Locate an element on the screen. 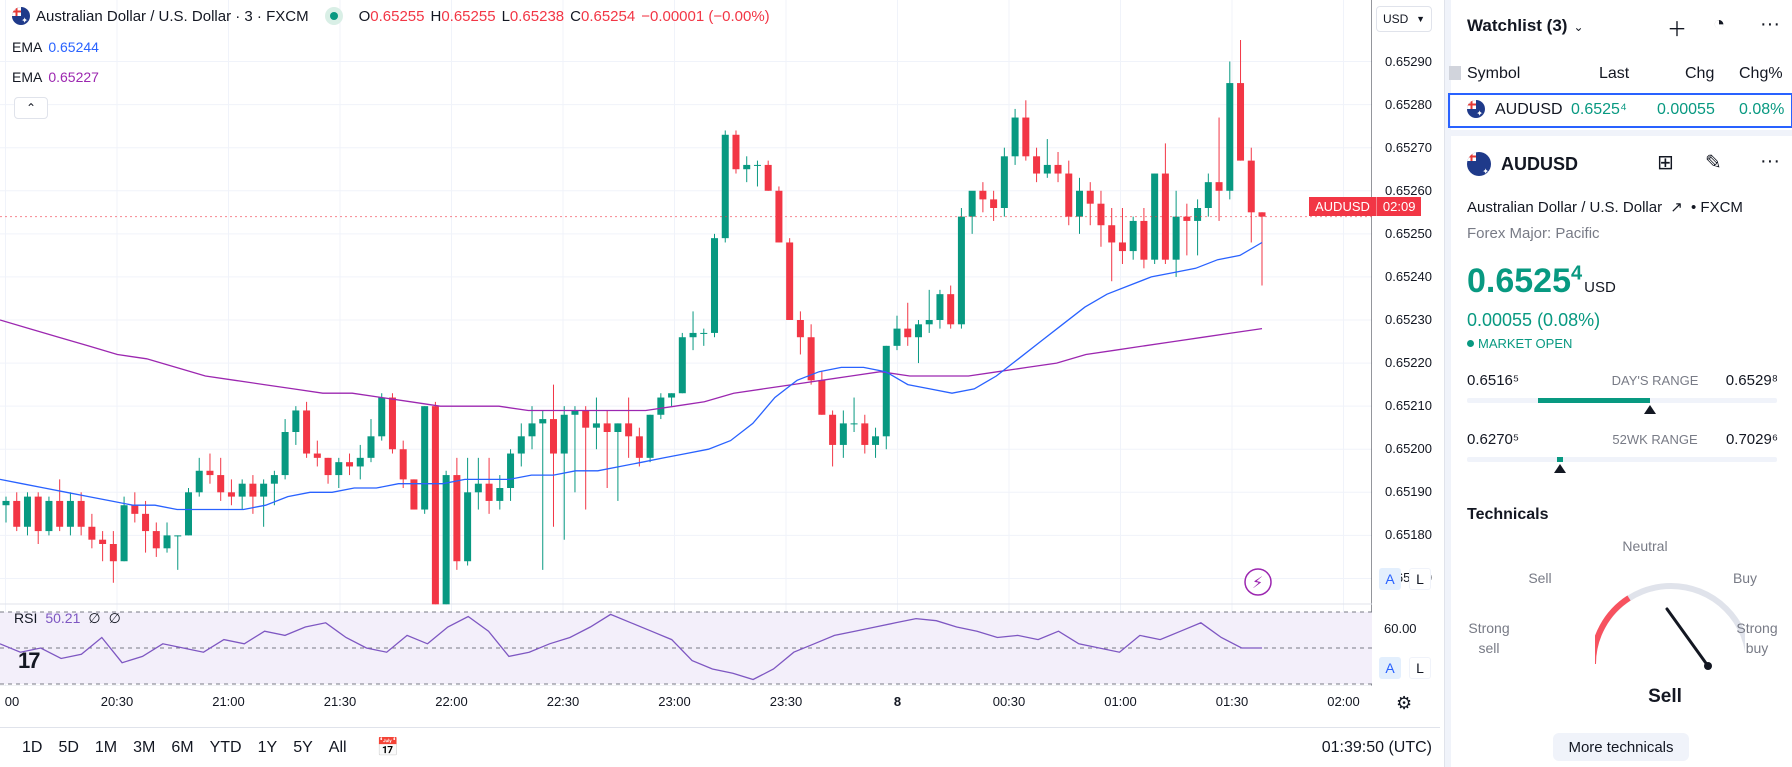  time-axis-tick-label: 22:30 is located at coordinates (563, 701).